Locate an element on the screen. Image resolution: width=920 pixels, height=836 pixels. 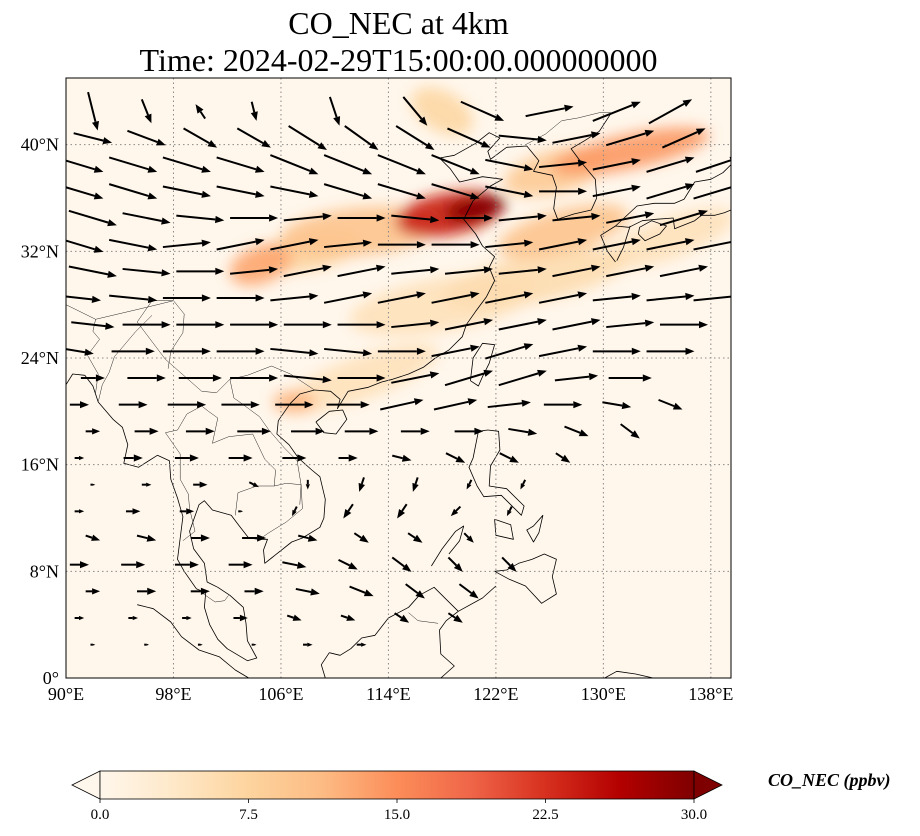
latitude-axis: 0° 8°N 16°N 24°N 32°N 40°N is located at coordinates (40, 411).